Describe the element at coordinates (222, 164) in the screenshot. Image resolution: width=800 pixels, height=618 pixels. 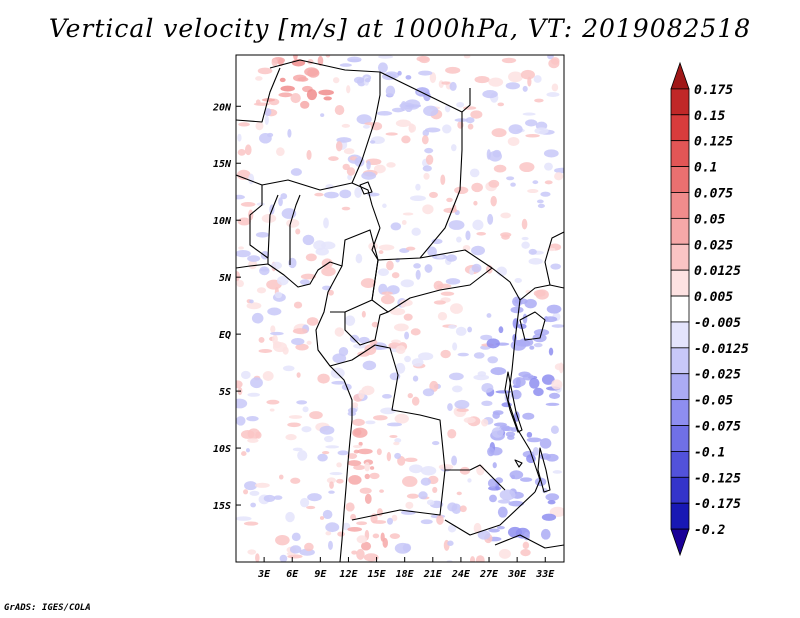
I see `y-tick-label: 15N` at that location.